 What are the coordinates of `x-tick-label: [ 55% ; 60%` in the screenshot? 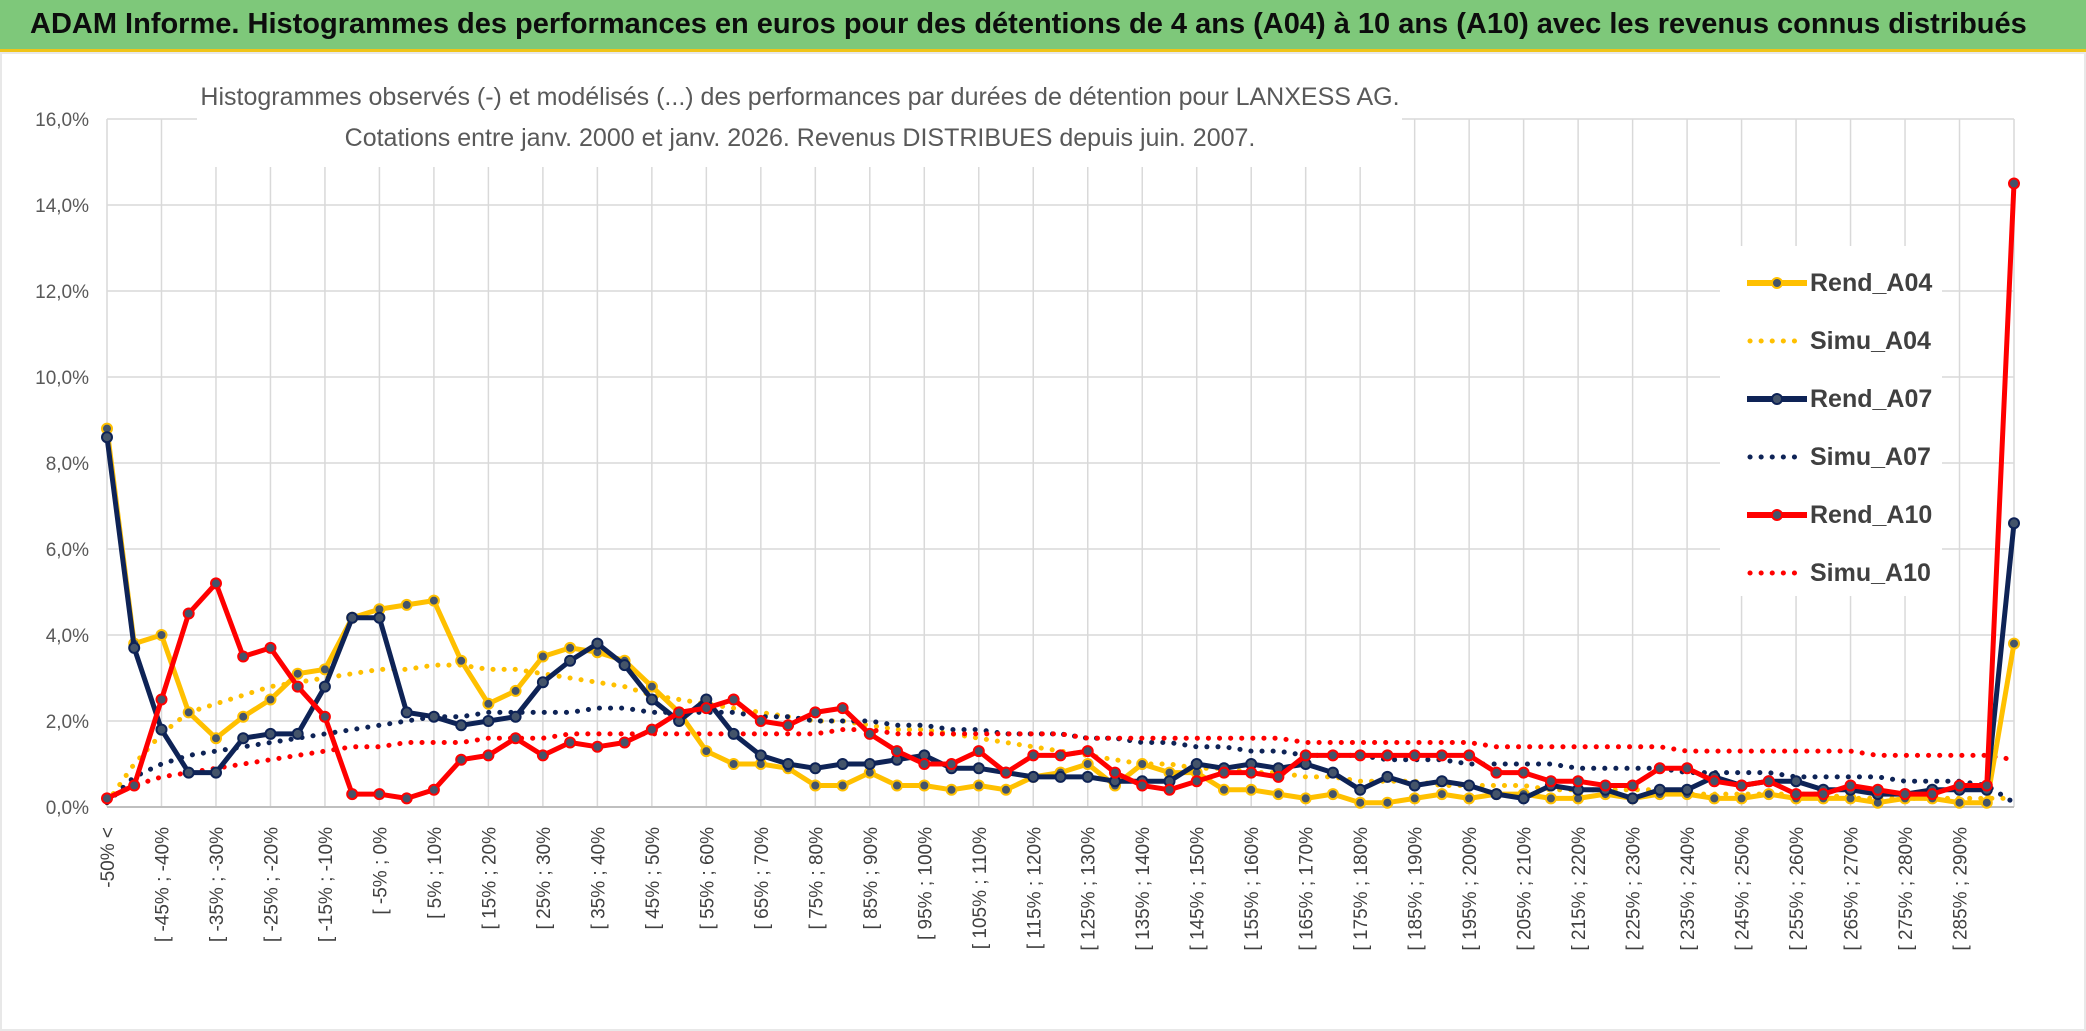 It's located at (707, 878).